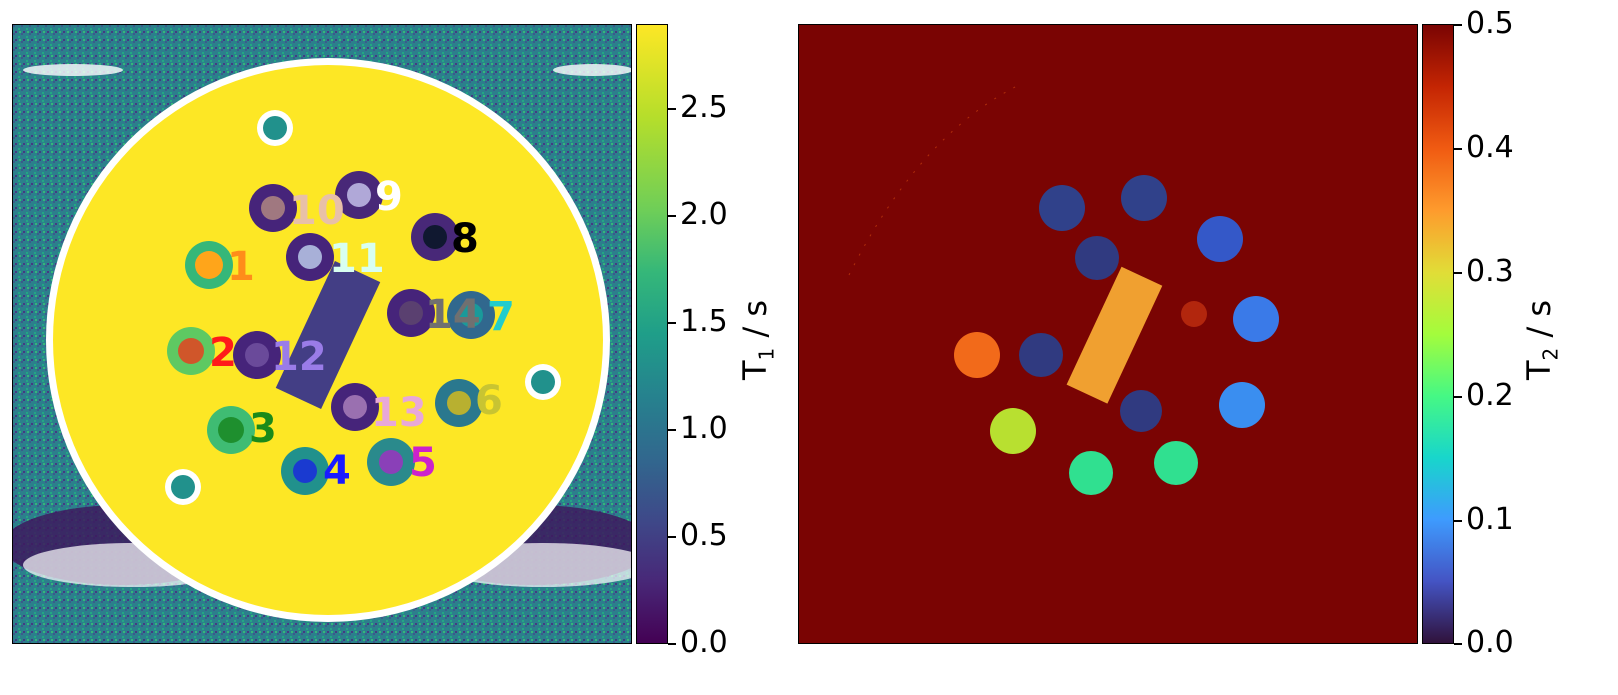 The width and height of the screenshot is (1618, 695). I want to click on t1-tick-0: 0.0, so click(704, 642).